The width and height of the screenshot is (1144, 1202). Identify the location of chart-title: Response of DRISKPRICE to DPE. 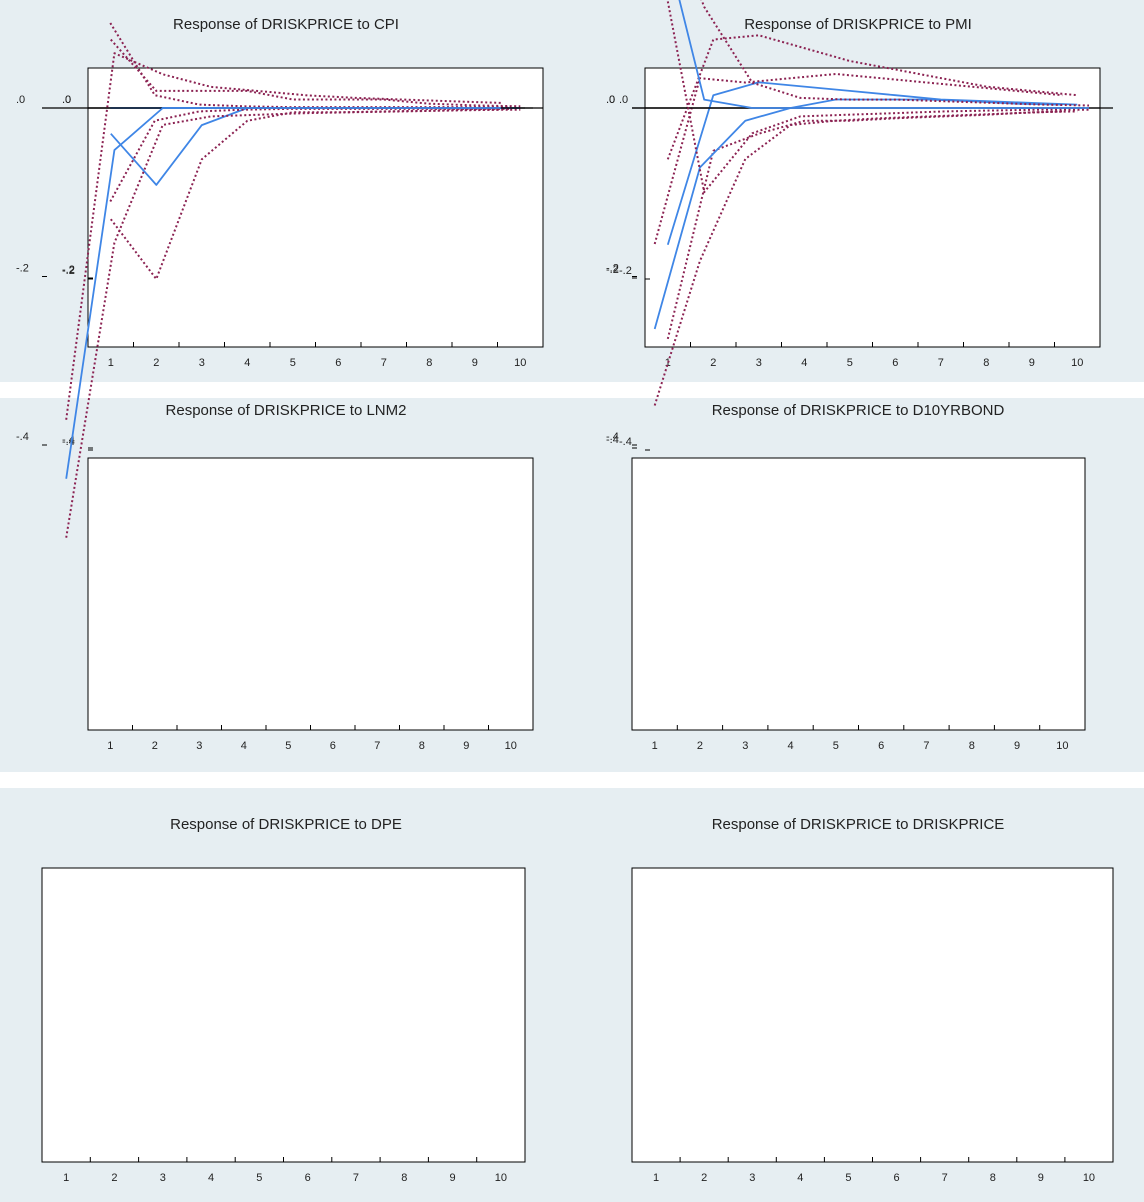
(286, 824).